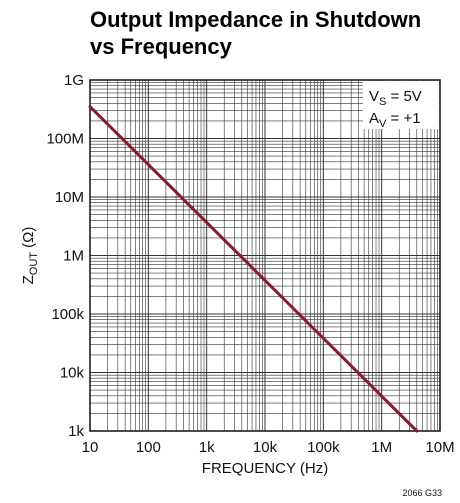 The width and height of the screenshot is (460, 503). I want to click on x-tick-label: 1M, so click(381, 447).